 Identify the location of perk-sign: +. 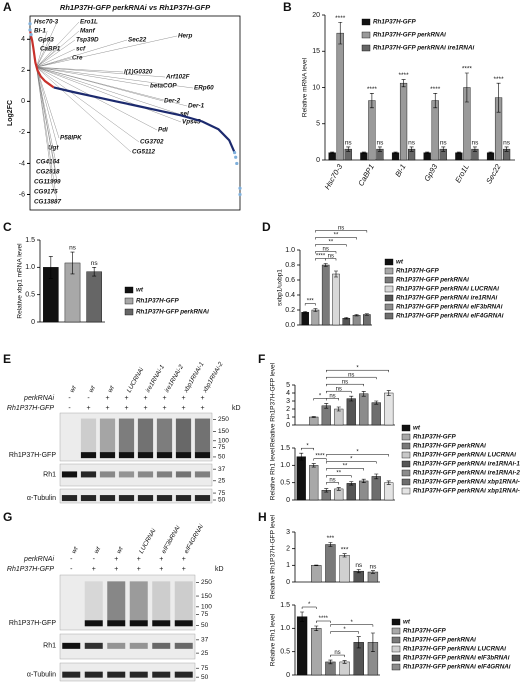
(164, 398).